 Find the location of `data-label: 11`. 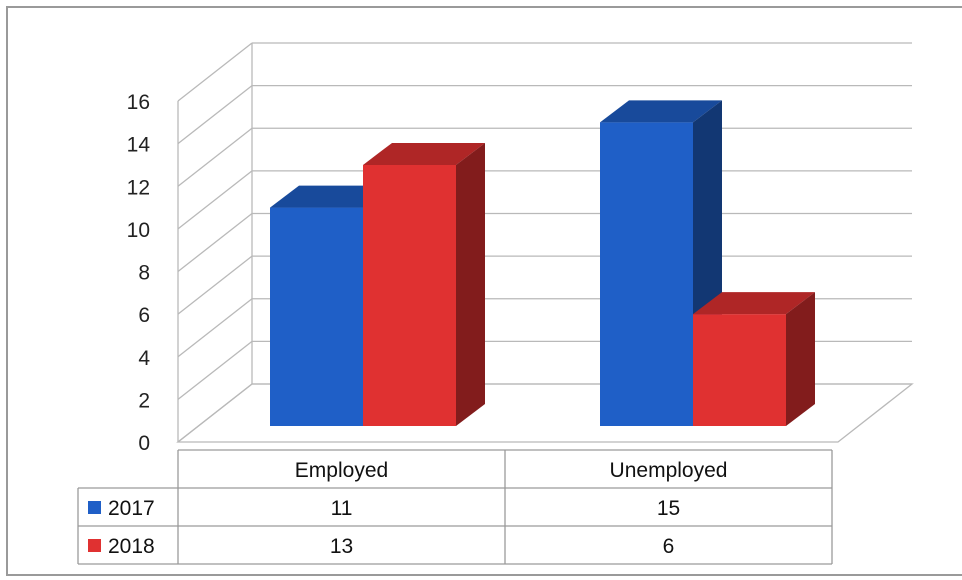

data-label: 11 is located at coordinates (342, 508).